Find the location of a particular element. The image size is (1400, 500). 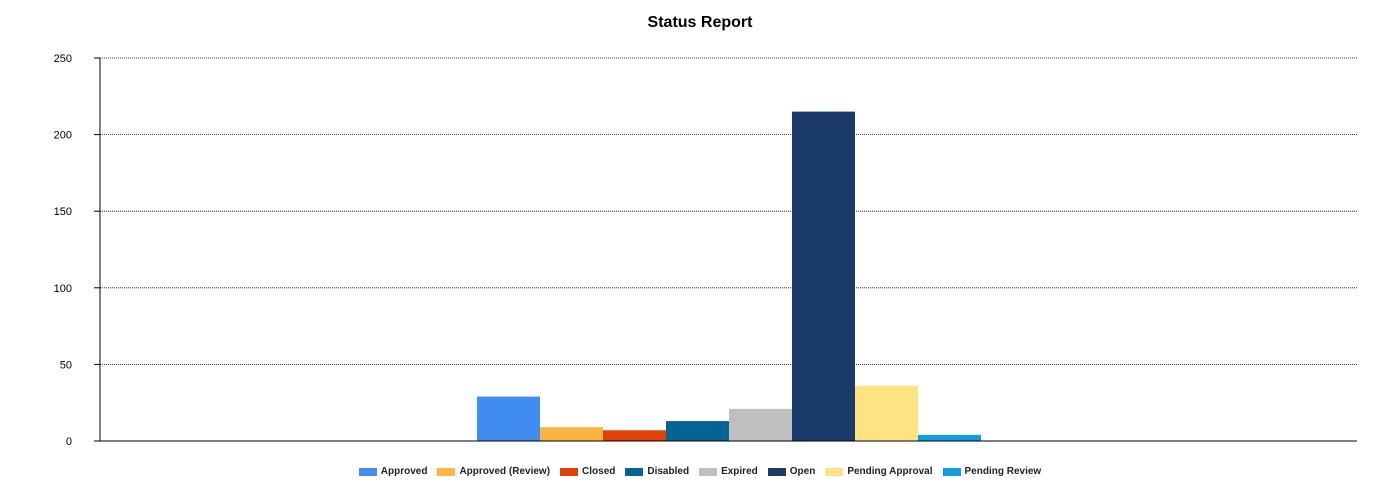

bar-approved is located at coordinates (508, 418).